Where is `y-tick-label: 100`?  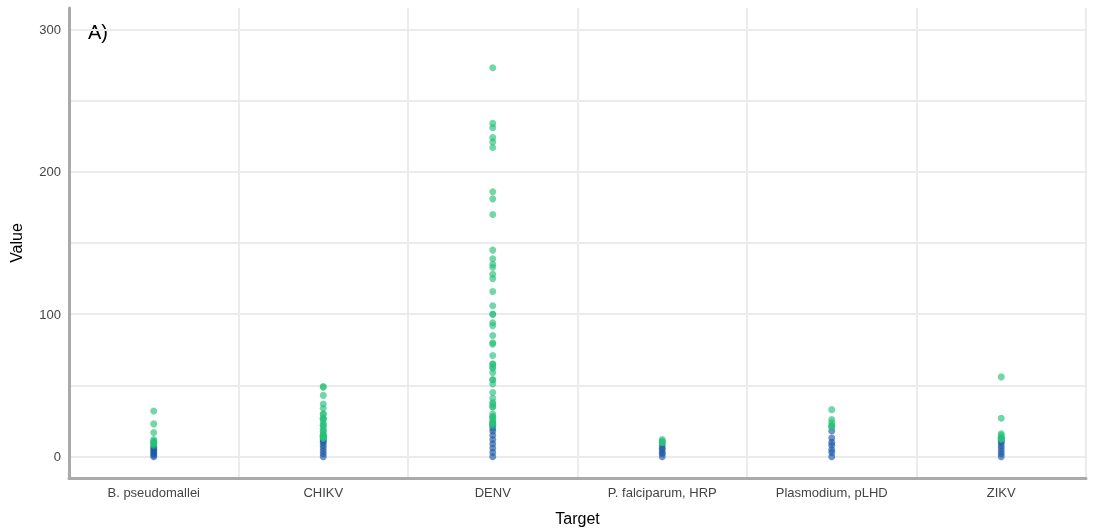
y-tick-label: 100 is located at coordinates (50, 314).